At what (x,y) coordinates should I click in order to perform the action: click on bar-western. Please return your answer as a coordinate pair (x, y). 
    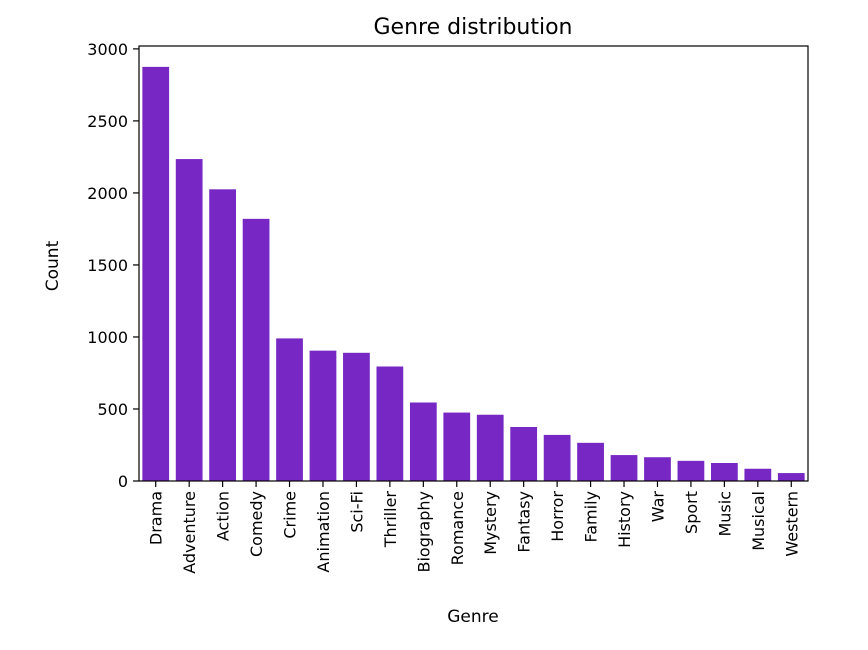
    Looking at the image, I should click on (791, 477).